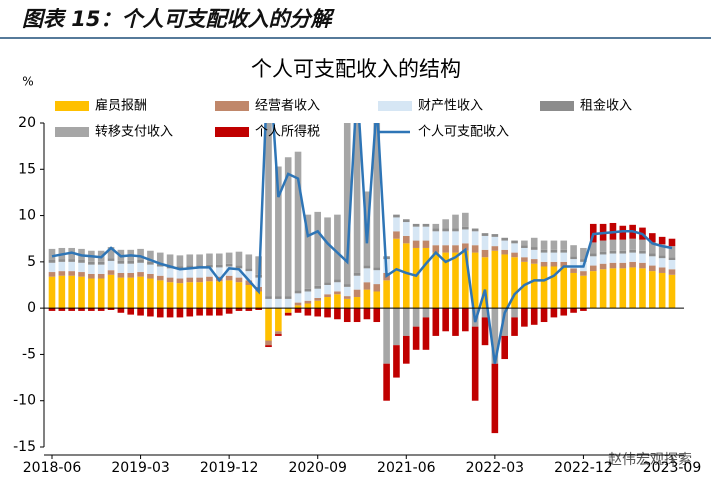 Image resolution: width=711 pixels, height=491 pixels. Describe the element at coordinates (24, 401) in the screenshot. I see `y-tick-label: -10` at that location.